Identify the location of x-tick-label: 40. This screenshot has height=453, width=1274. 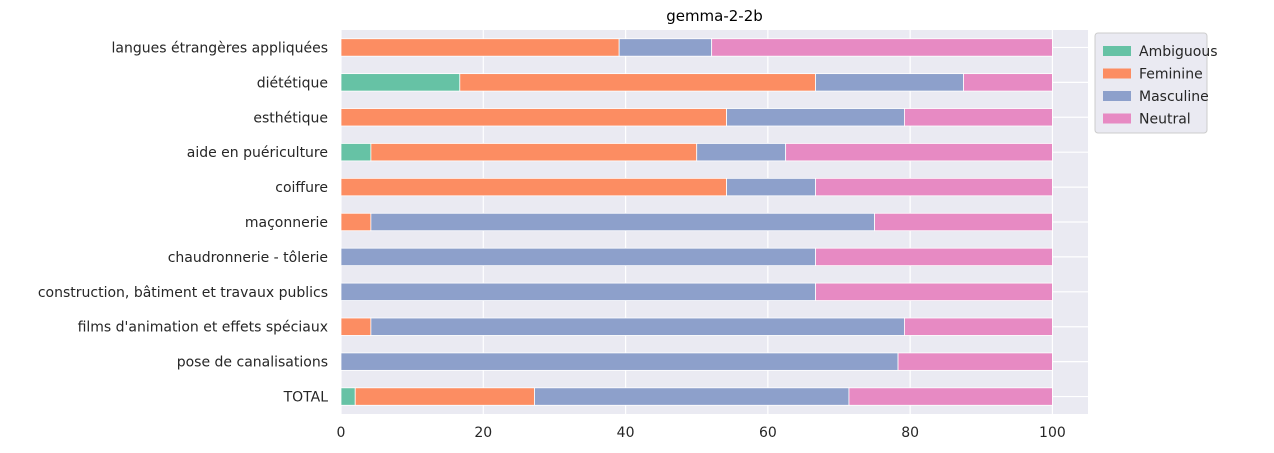
(626, 433).